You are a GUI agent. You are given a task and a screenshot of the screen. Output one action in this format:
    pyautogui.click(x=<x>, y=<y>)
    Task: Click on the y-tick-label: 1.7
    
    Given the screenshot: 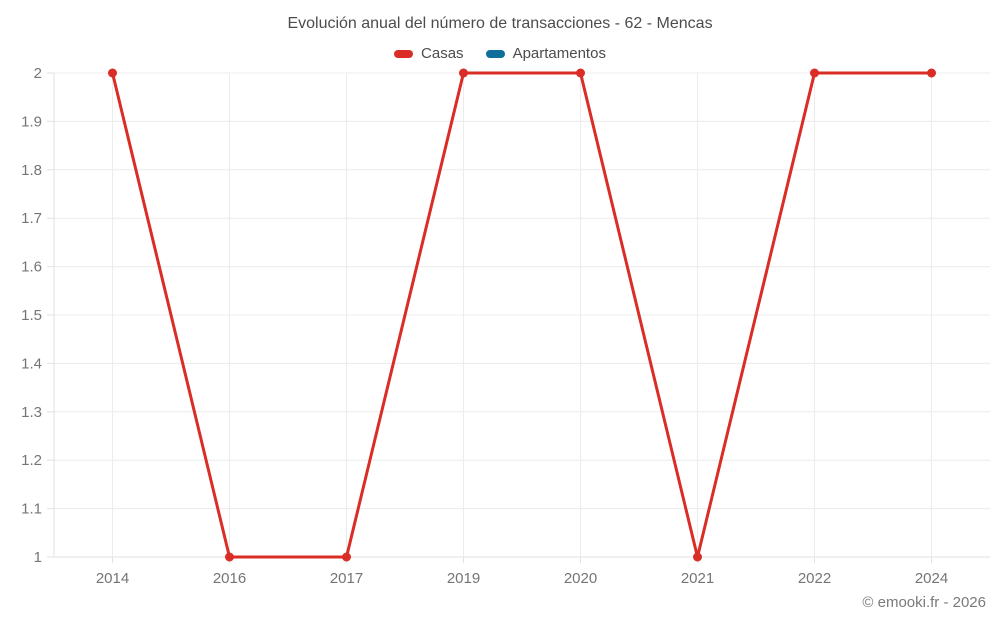 What is the action you would take?
    pyautogui.click(x=31, y=218)
    